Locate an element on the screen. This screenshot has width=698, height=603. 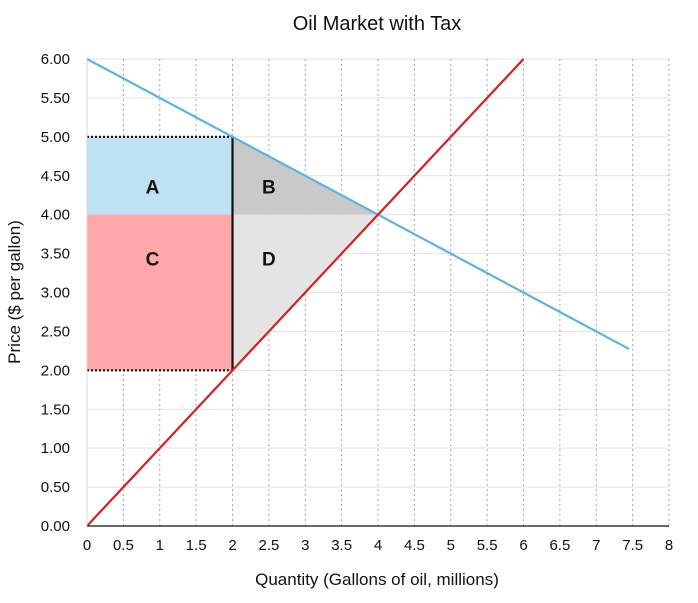
x-tick-label: 8 is located at coordinates (669, 545).